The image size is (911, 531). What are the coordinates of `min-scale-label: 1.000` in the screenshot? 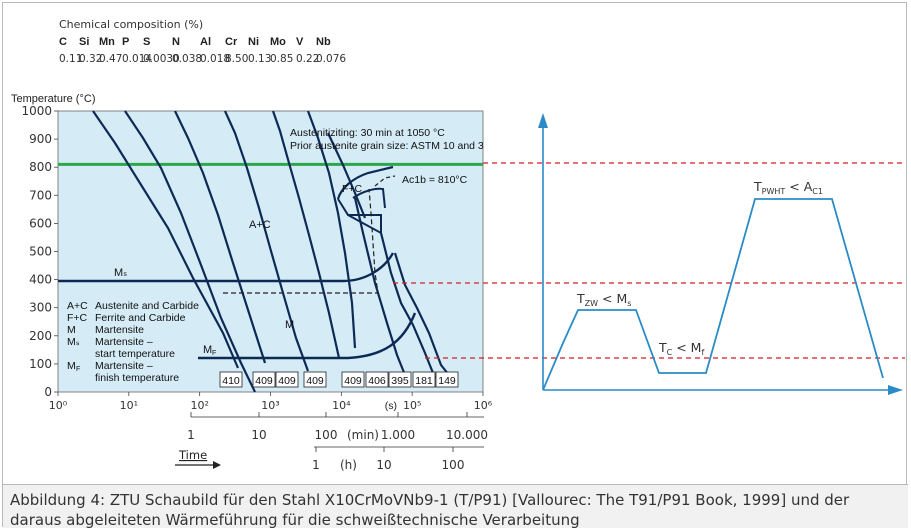 It's located at (398, 435).